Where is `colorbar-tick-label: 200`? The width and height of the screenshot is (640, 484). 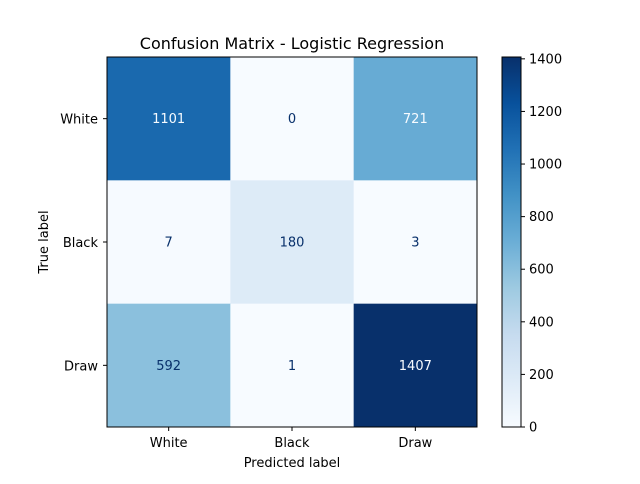
colorbar-tick-label: 200 is located at coordinates (541, 375).